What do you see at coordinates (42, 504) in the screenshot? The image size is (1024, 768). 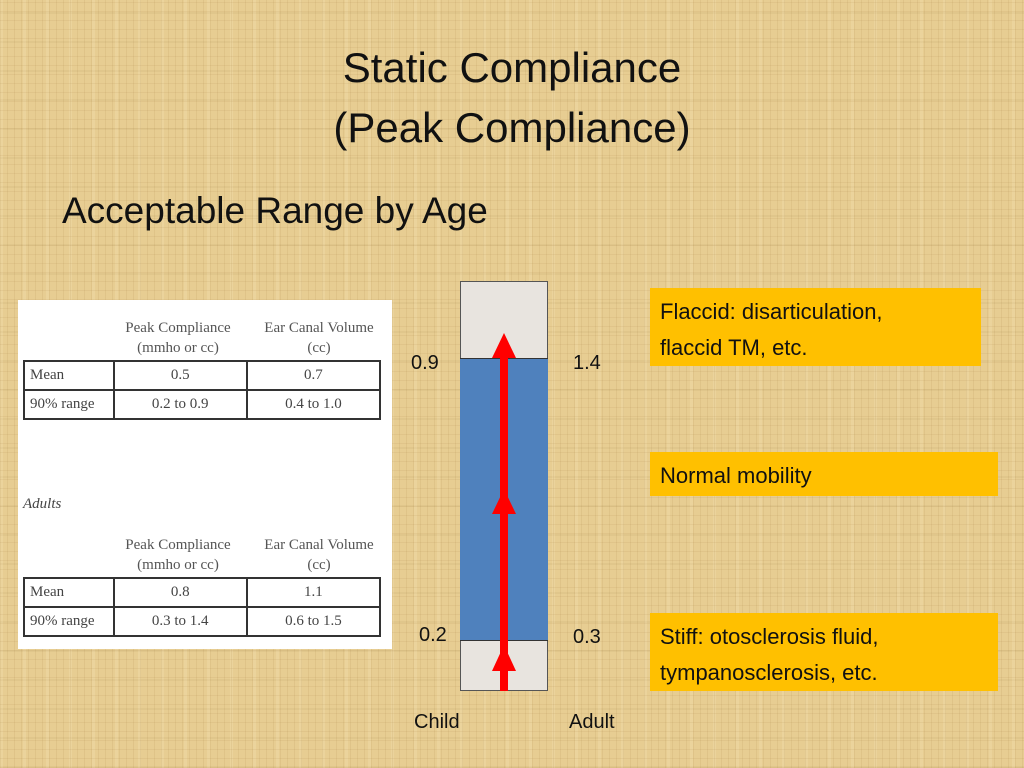 I see `adults-label: Adults` at bounding box center [42, 504].